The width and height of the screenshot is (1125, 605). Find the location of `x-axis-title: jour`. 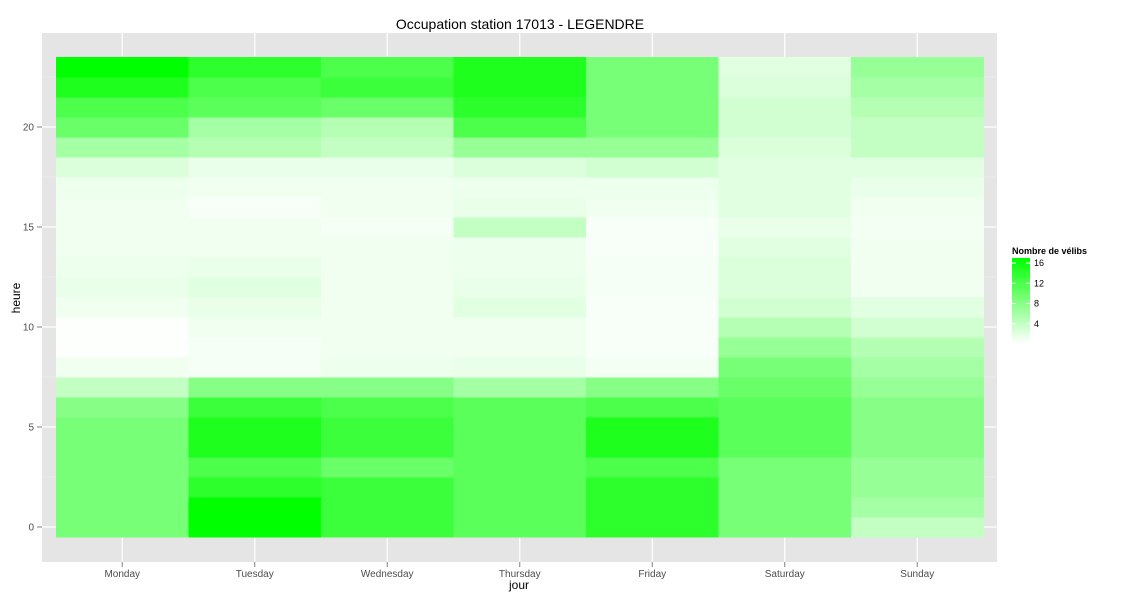

x-axis-title: jour is located at coordinates (518, 585).